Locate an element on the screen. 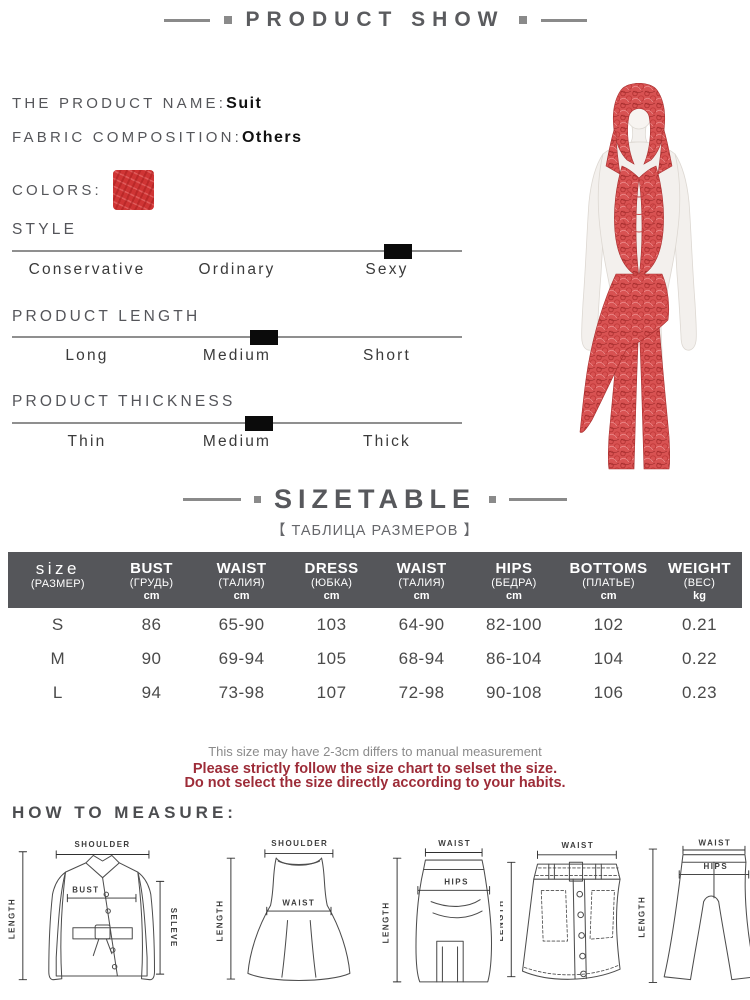 Image resolution: width=750 pixels, height=1000 pixels. col-header-waist2: WAIST (ТАЛИЯ) cm is located at coordinates (421, 580).